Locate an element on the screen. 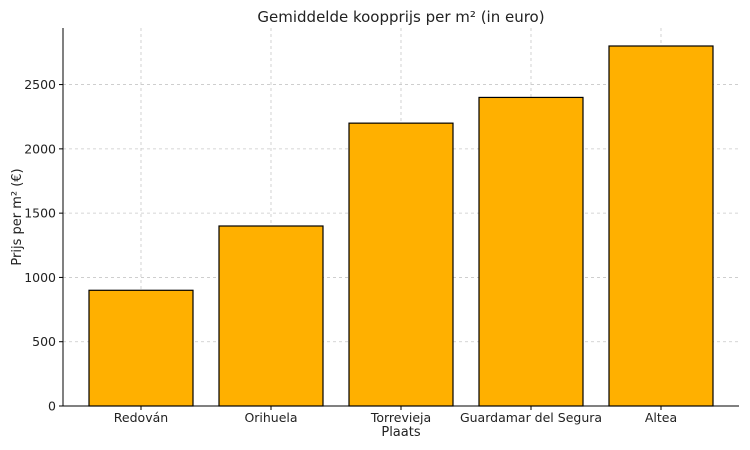 Image resolution: width=750 pixels, height=450 pixels. y-tick-label: 500 is located at coordinates (44, 341).